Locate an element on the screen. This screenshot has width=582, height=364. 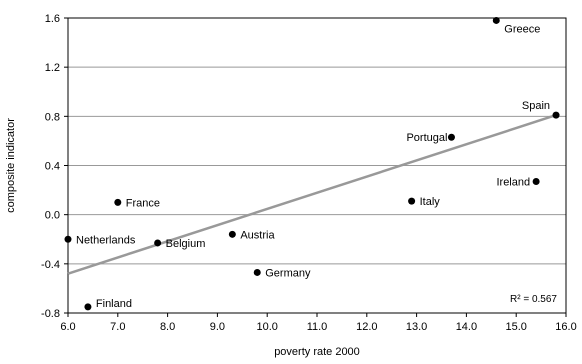
x-axis-label: poverty rate 2000 is located at coordinates (317, 352).